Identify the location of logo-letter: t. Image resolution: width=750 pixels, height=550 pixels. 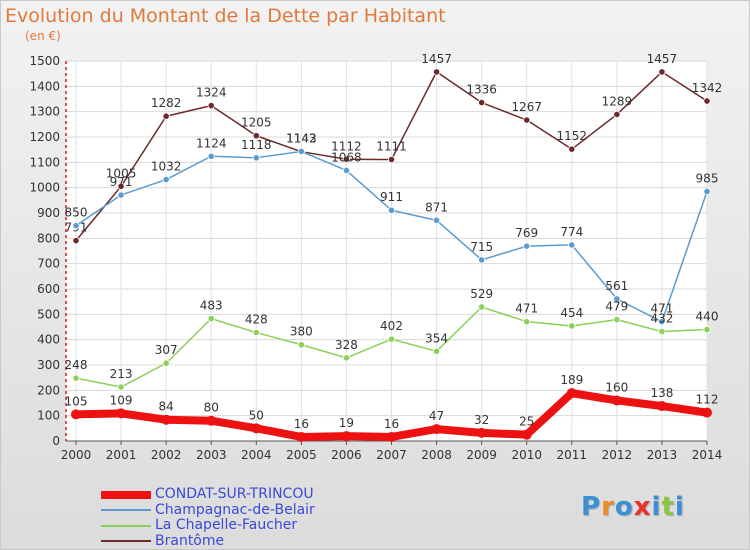
(668, 507).